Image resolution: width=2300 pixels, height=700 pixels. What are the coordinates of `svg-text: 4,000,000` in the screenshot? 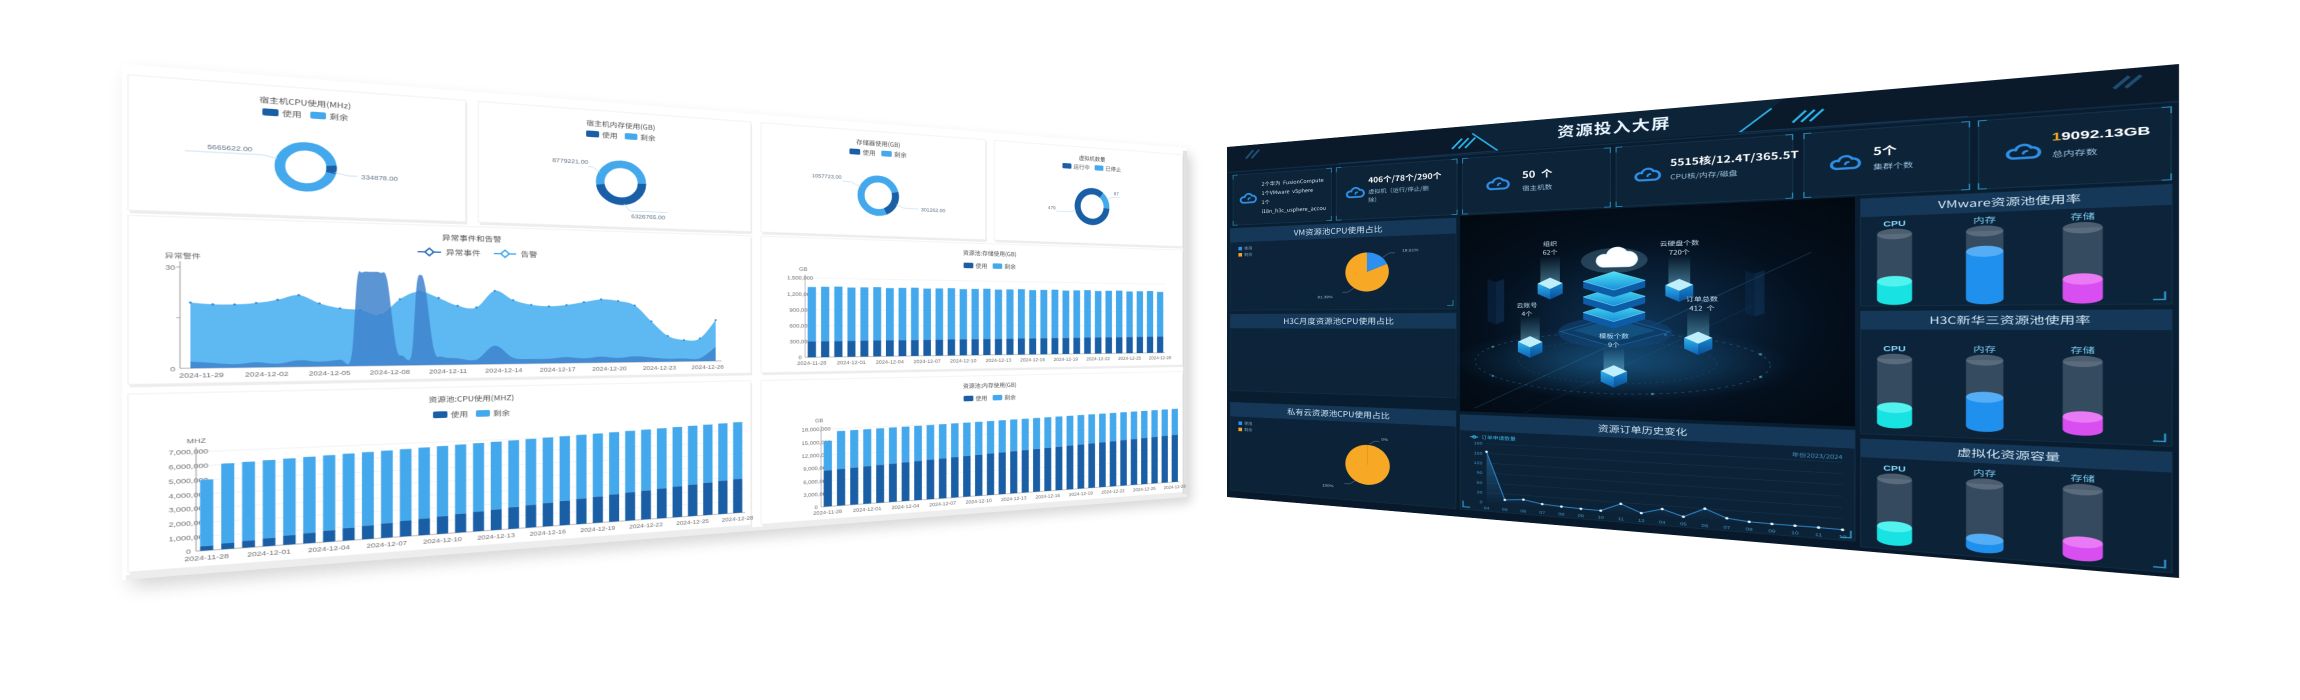 It's located at (188, 495).